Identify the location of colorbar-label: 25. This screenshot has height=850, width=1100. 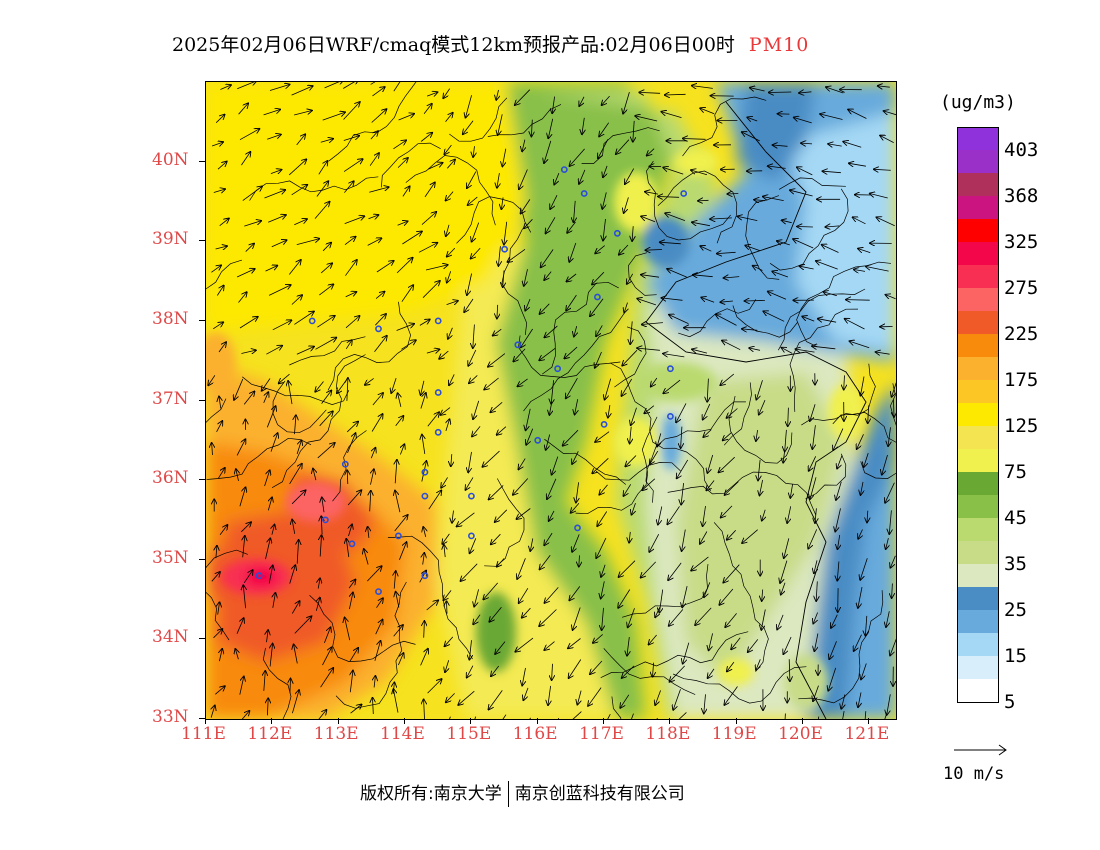
(1015, 610).